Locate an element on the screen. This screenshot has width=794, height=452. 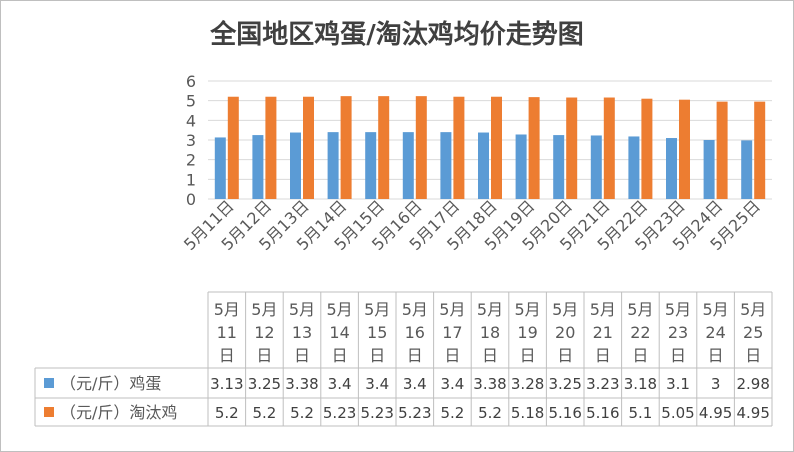
data-label: 3.1 is located at coordinates (678, 384).